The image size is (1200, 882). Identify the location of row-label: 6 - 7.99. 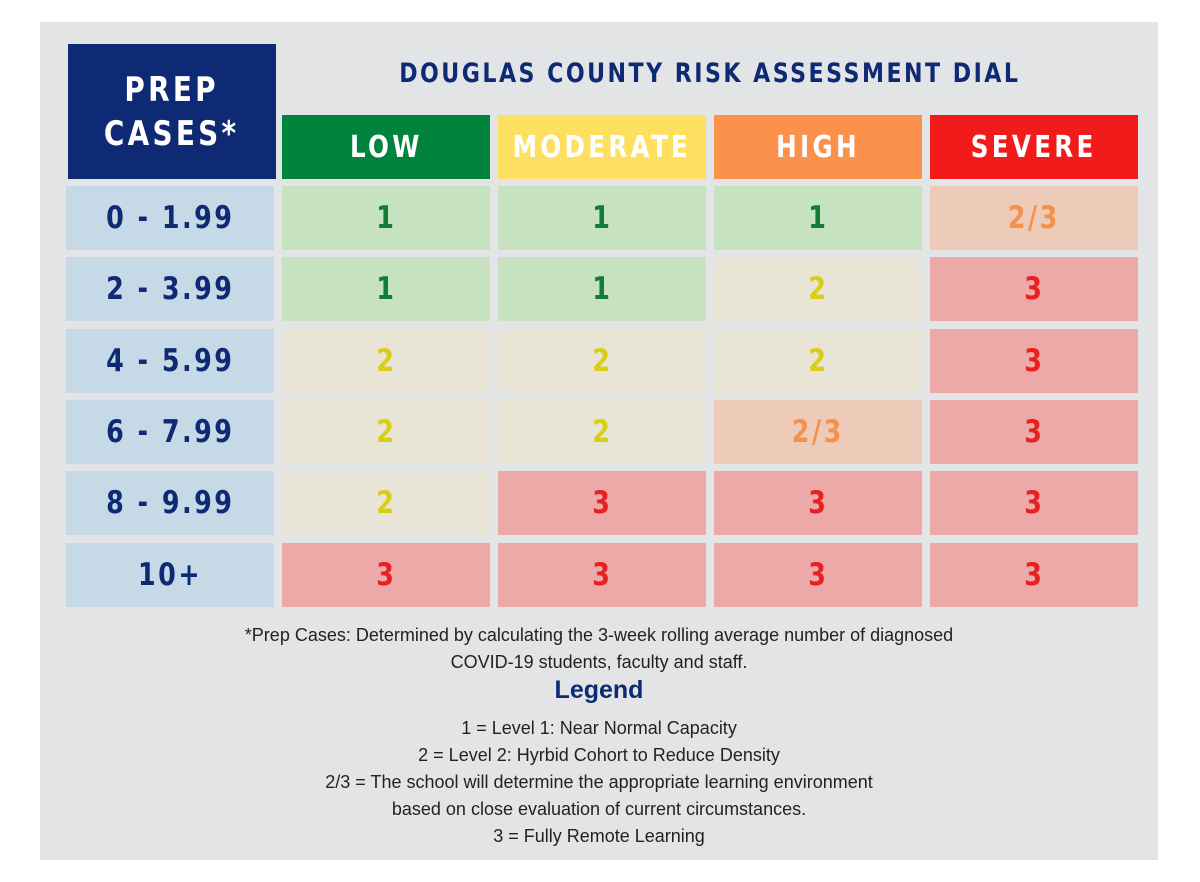
(170, 432).